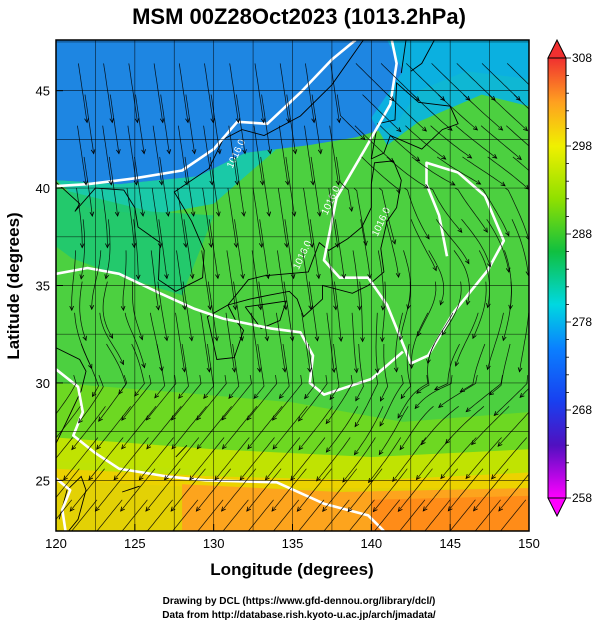 This screenshot has width=599, height=625. Describe the element at coordinates (450, 543) in the screenshot. I see `x-tick-label: 145` at that location.